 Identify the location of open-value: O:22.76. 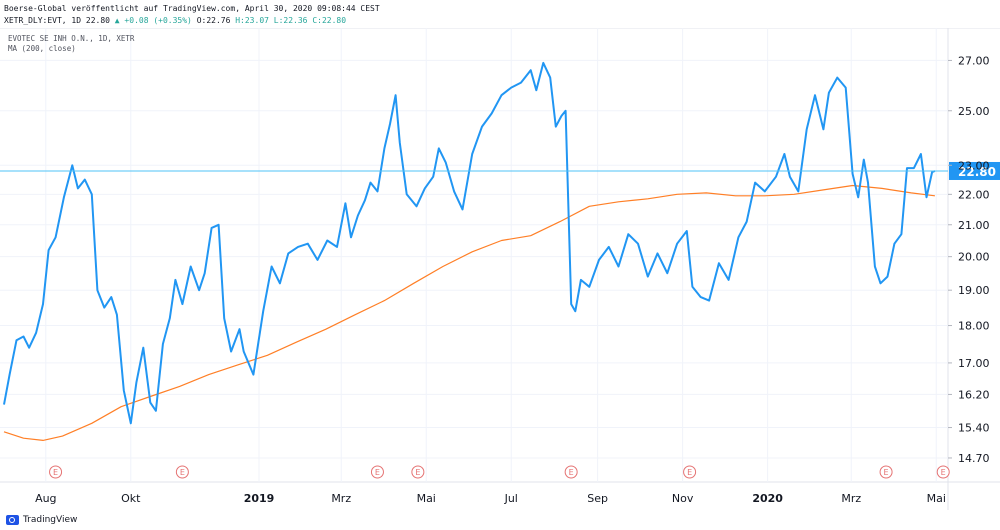
(213, 20).